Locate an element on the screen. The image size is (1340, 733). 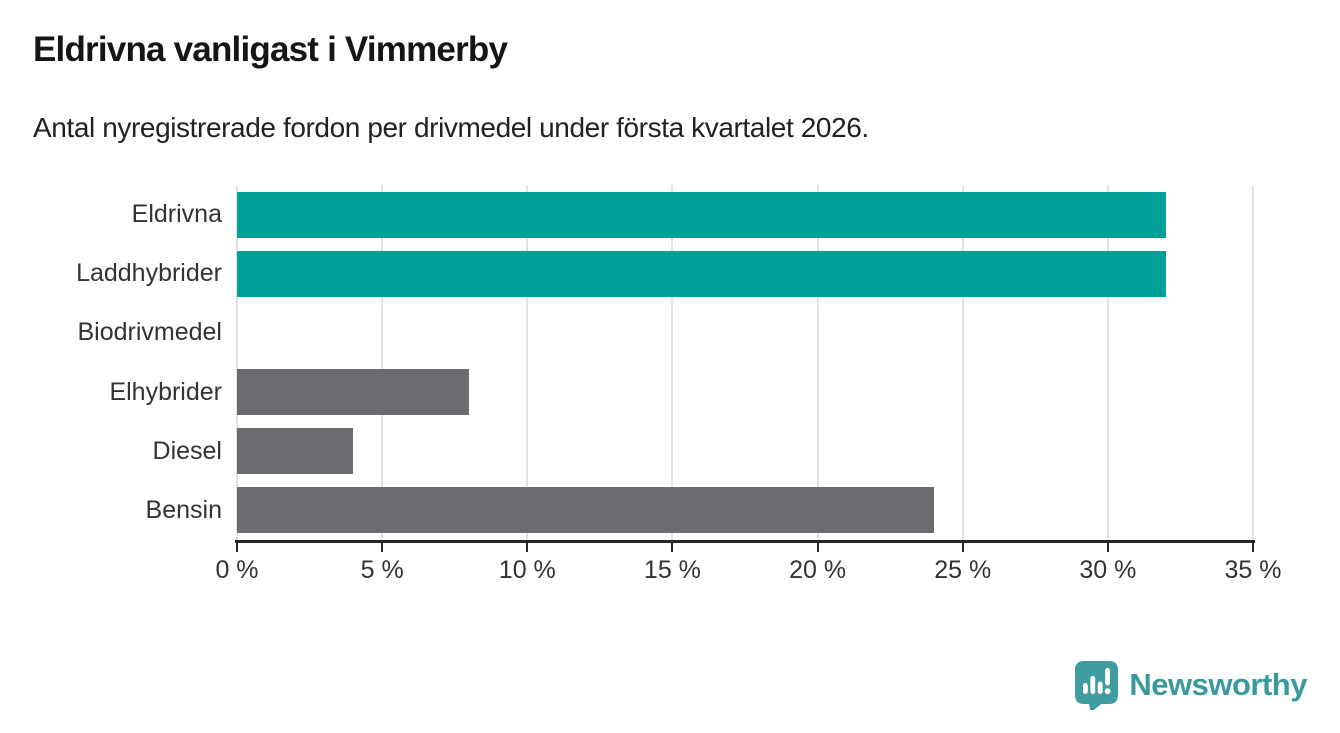
newsworthy-badge-chart-icon is located at coordinates (1097, 685).